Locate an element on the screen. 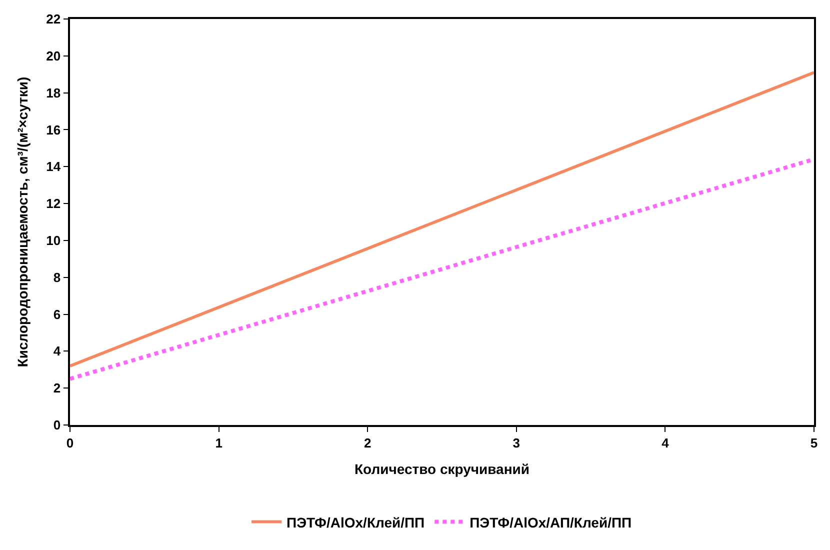  x-tick-label: 1 is located at coordinates (218, 442).